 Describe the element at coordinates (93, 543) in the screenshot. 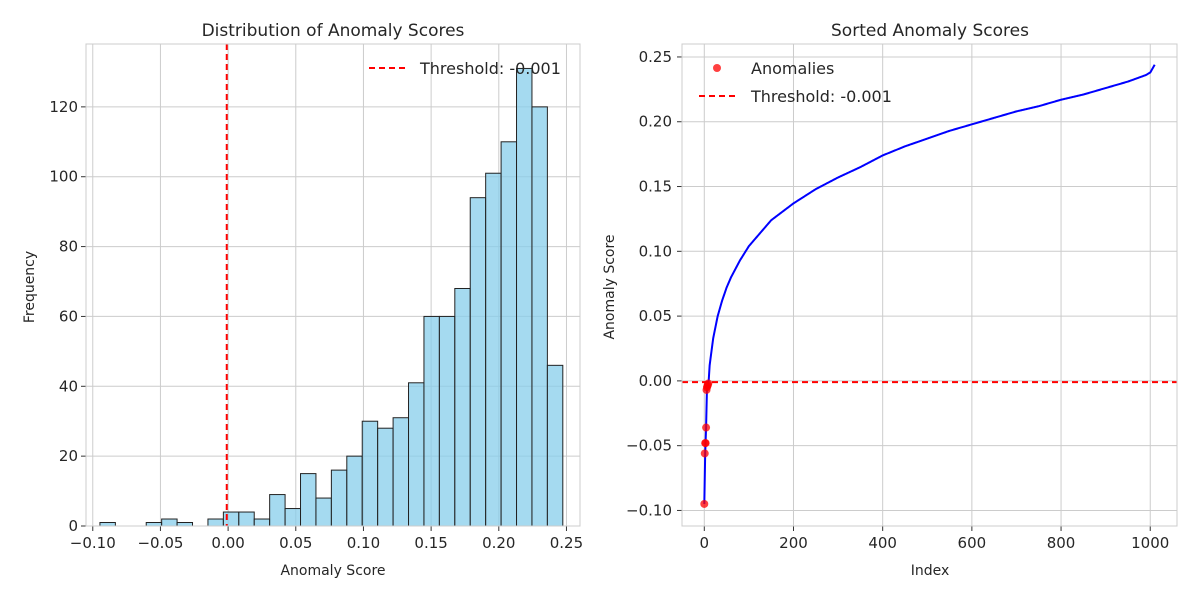

I see `histogram-x-tick-label: −0.10` at that location.